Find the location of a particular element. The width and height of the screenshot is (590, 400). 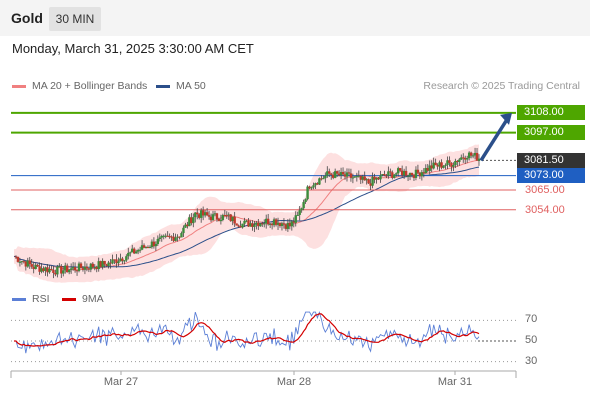

price-label-support: 3054.00 is located at coordinates (545, 209).